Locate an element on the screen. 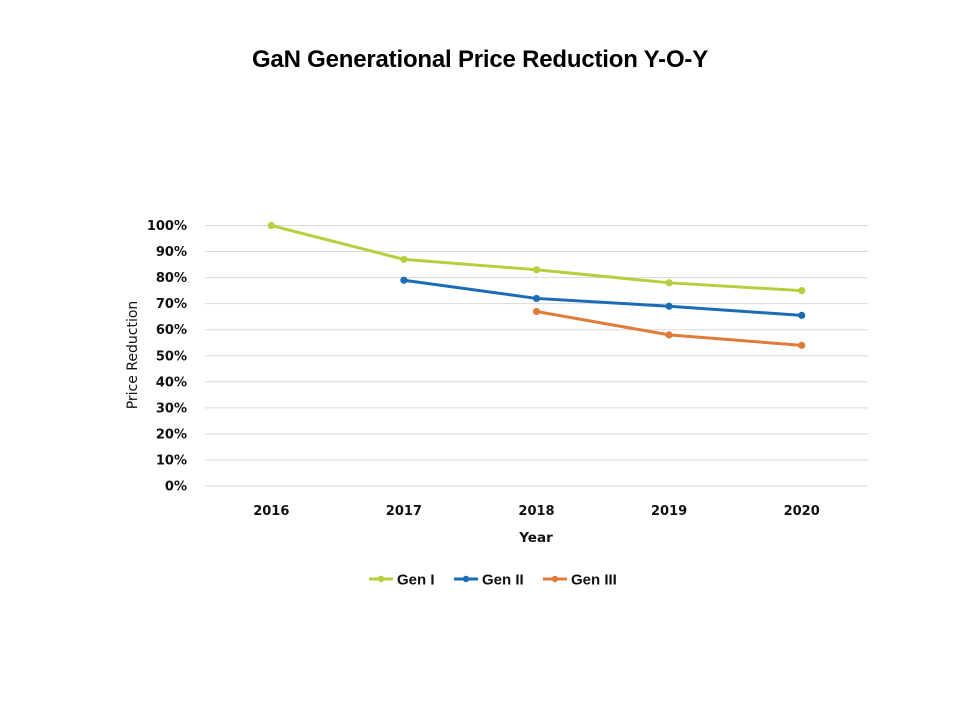 The height and width of the screenshot is (720, 960). series-gen-iii is located at coordinates (669, 328).